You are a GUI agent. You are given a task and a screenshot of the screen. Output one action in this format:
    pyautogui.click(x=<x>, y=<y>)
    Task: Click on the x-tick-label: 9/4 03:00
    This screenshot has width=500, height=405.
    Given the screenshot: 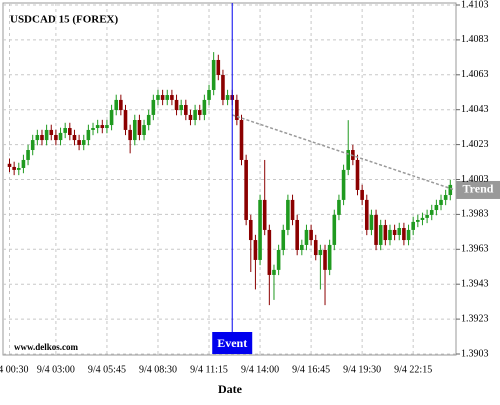 What is the action you would take?
    pyautogui.click(x=56, y=369)
    